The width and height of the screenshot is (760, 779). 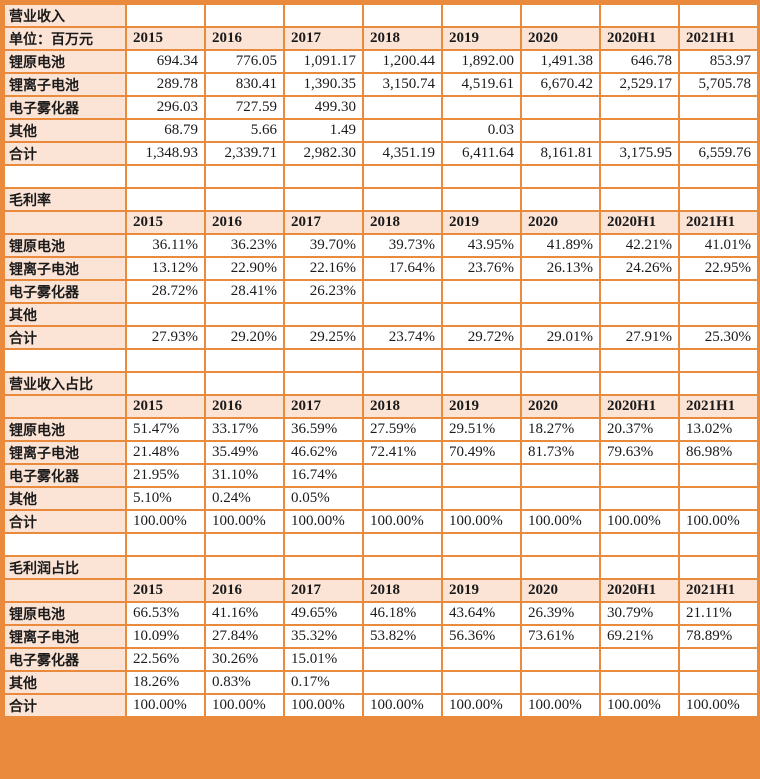 What do you see at coordinates (381, 682) in the screenshot?
I see `table-row: 其他 18.26% 0.83% 0.17%` at bounding box center [381, 682].